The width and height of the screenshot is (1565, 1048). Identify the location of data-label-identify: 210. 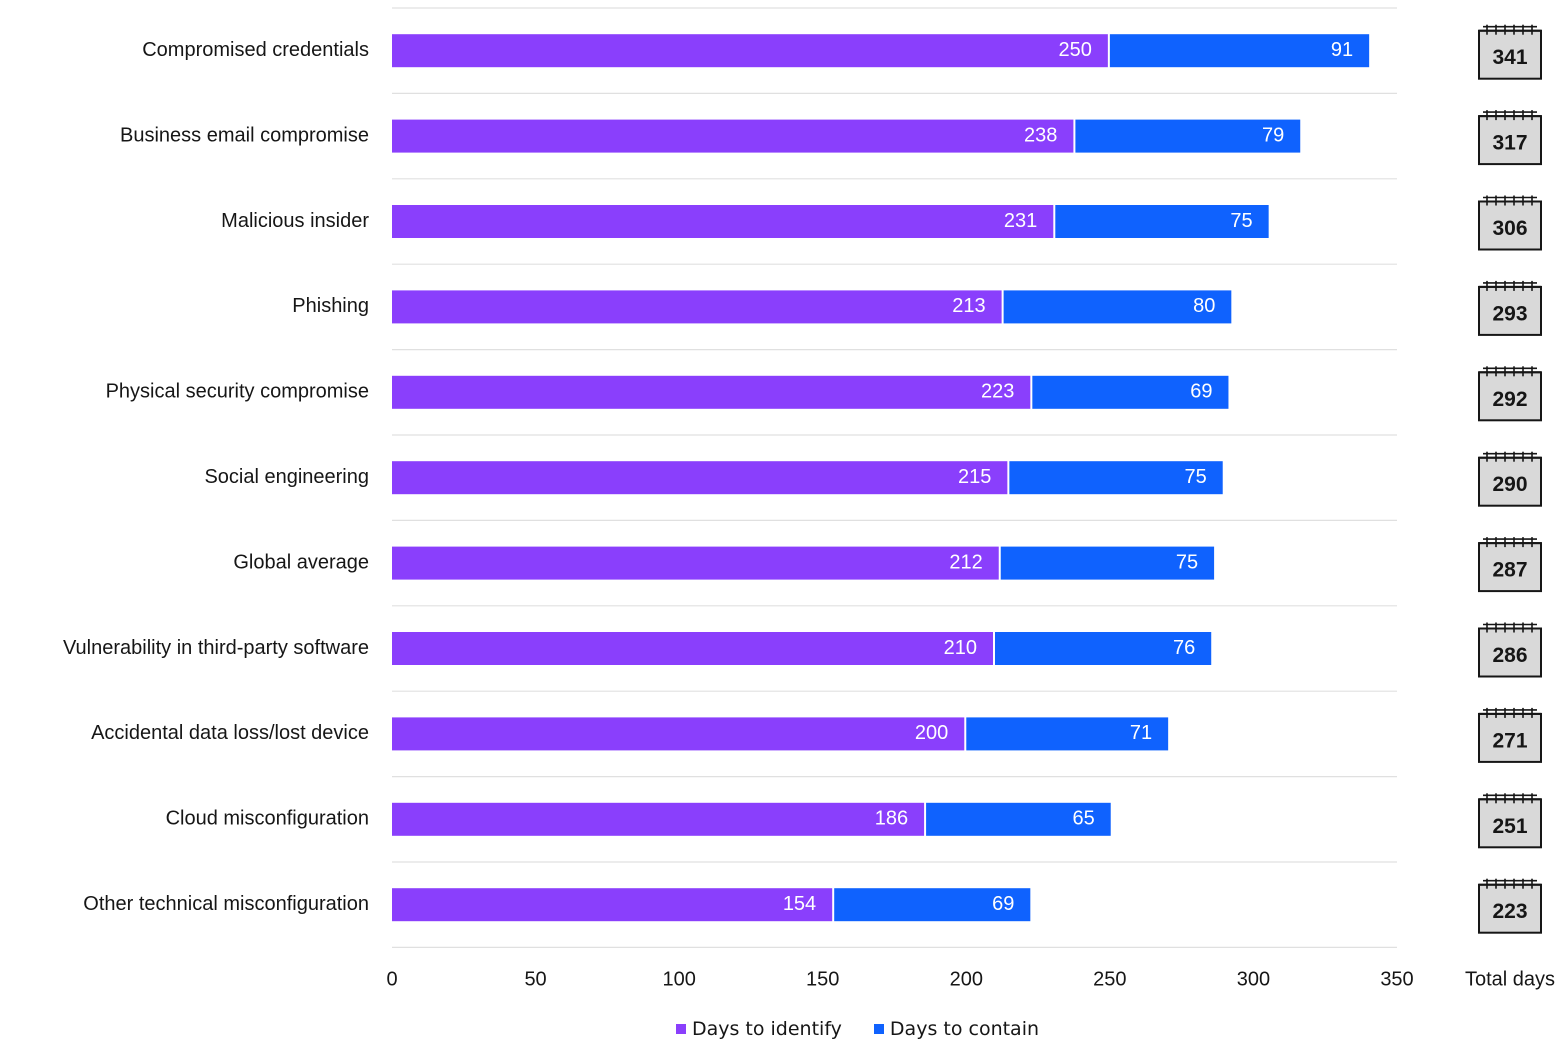
(960, 648).